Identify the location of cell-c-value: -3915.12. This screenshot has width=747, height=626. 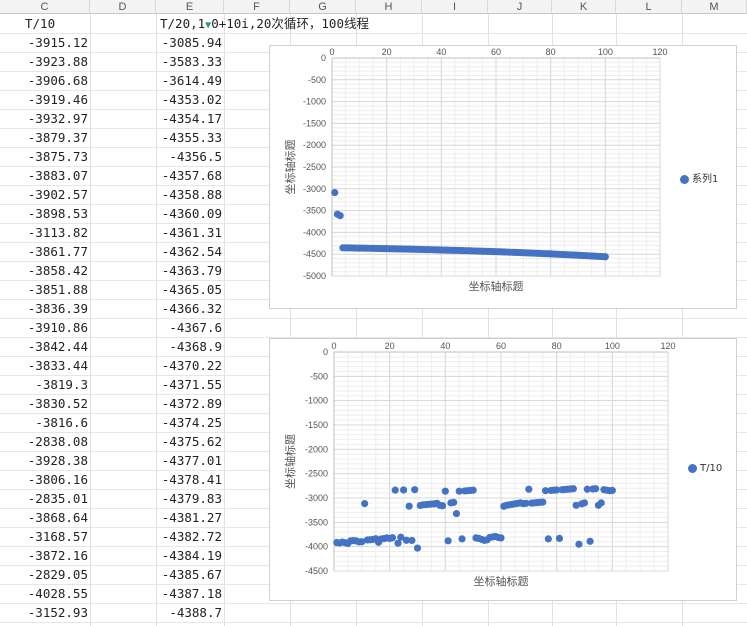
(57, 42).